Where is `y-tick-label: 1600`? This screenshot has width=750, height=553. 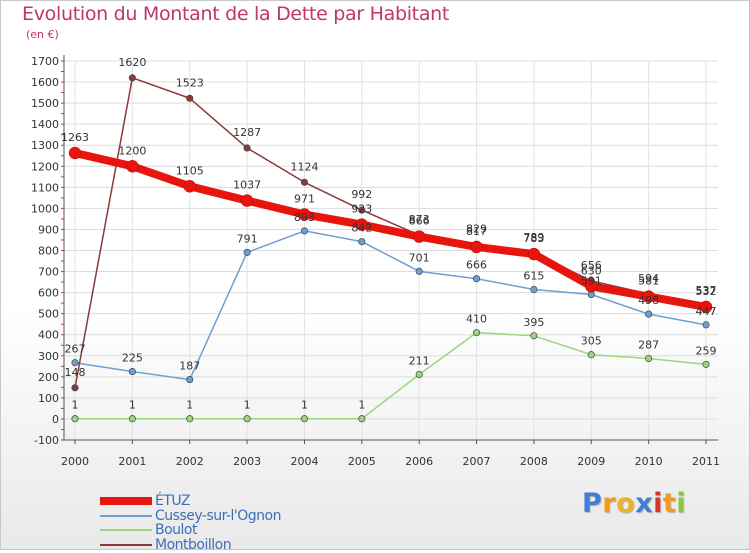 y-tick-label: 1600 is located at coordinates (45, 82).